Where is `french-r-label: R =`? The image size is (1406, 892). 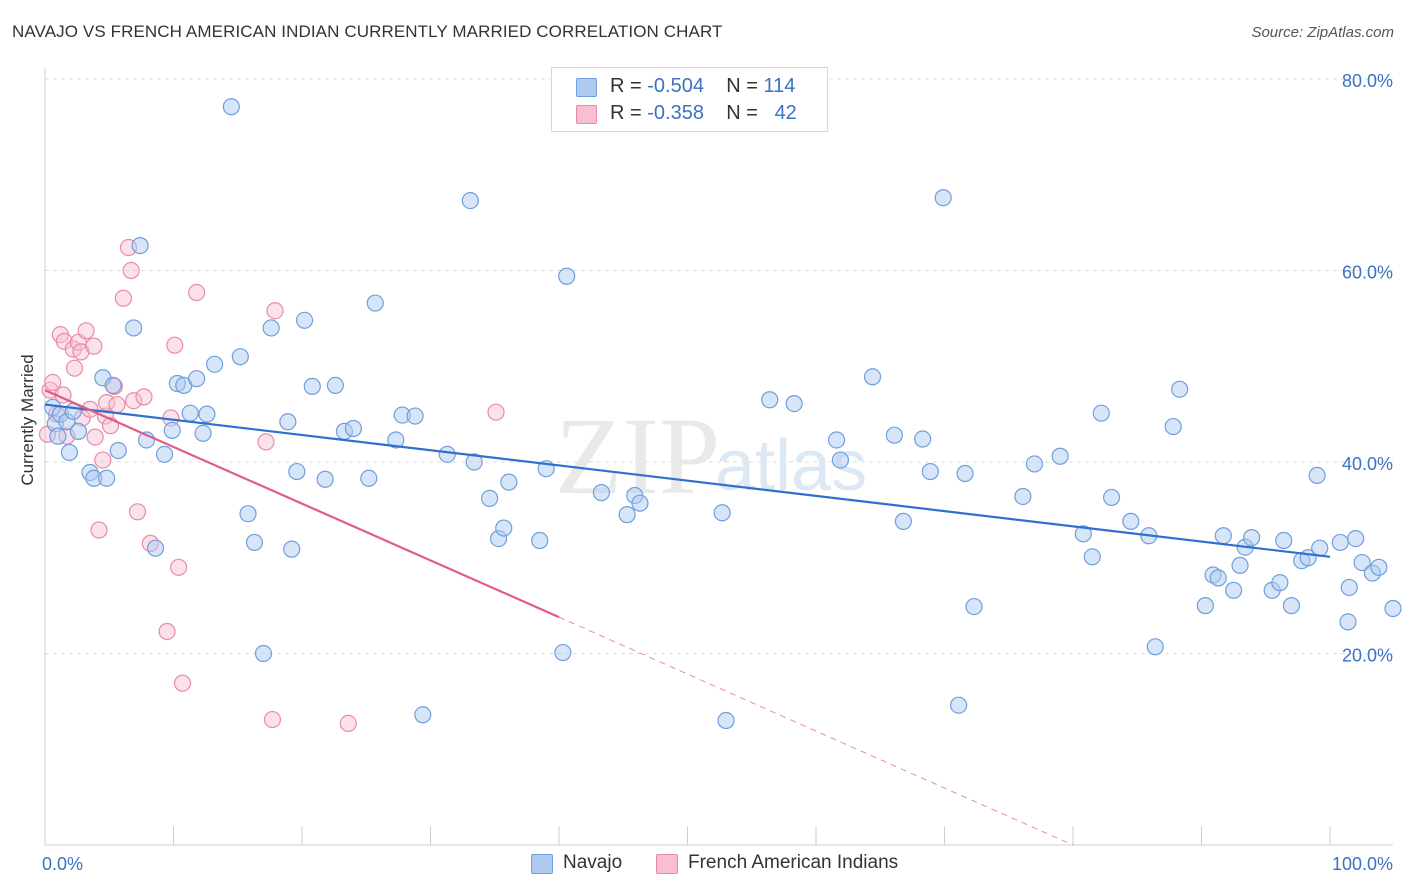 french-r-label: R = is located at coordinates (626, 113).